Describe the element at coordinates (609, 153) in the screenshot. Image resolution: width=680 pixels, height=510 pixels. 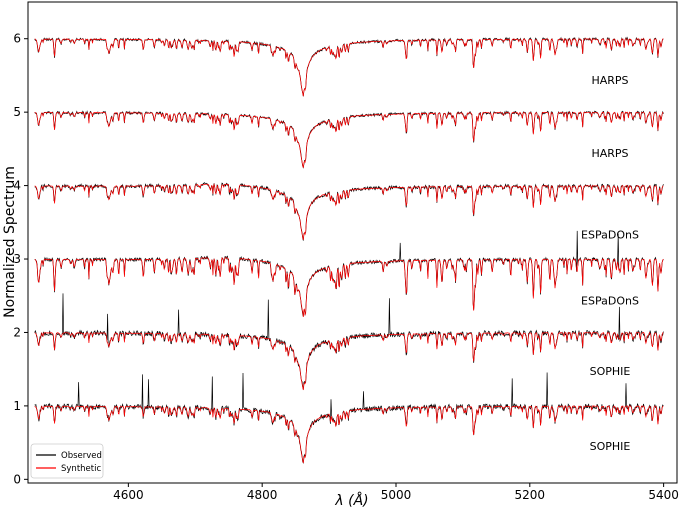
I see `instrument-label-4: HARPS` at that location.